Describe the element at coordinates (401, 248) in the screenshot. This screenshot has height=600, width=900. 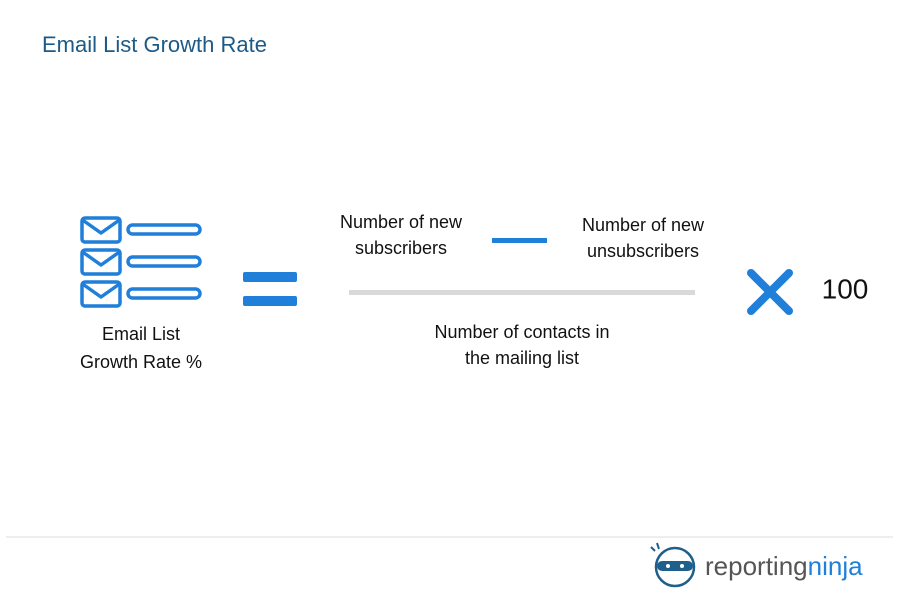
I see `numerator-left: subscribers` at that location.